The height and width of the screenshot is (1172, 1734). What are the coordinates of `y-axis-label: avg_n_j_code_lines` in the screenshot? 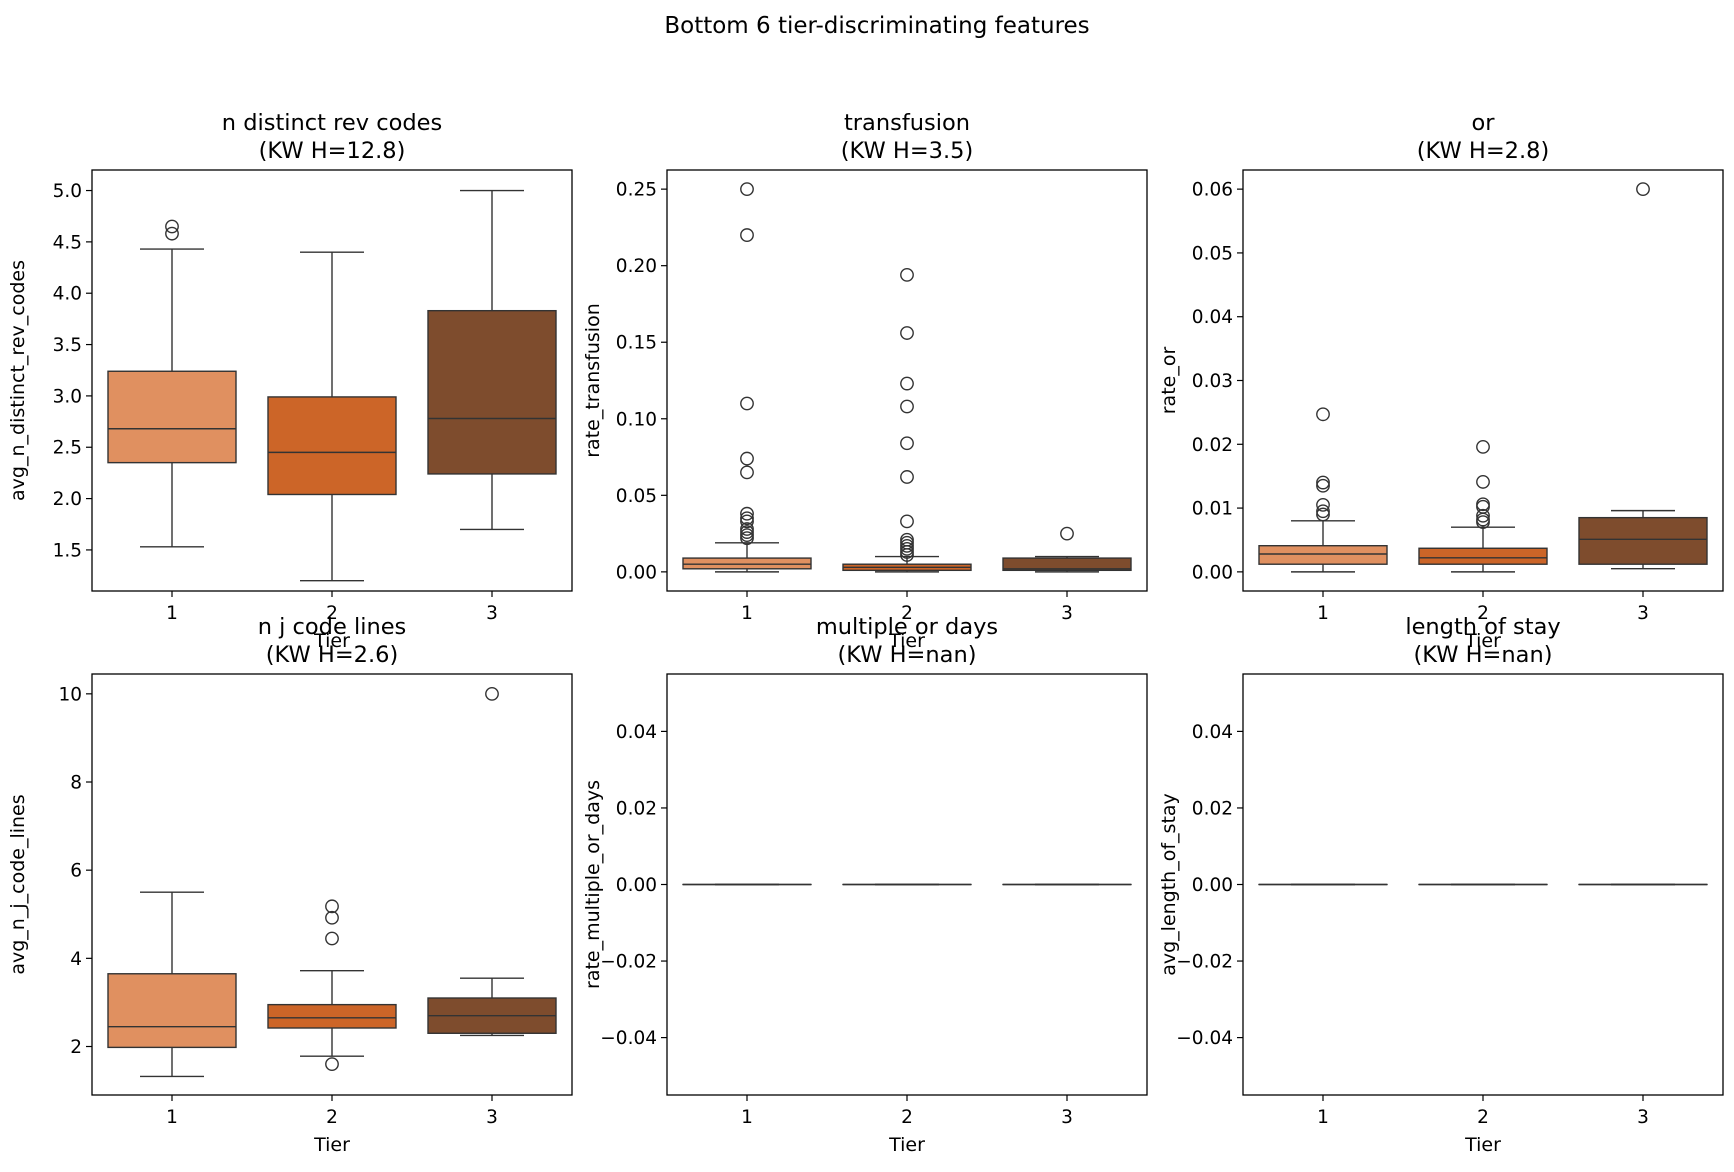 It's located at (18, 884).